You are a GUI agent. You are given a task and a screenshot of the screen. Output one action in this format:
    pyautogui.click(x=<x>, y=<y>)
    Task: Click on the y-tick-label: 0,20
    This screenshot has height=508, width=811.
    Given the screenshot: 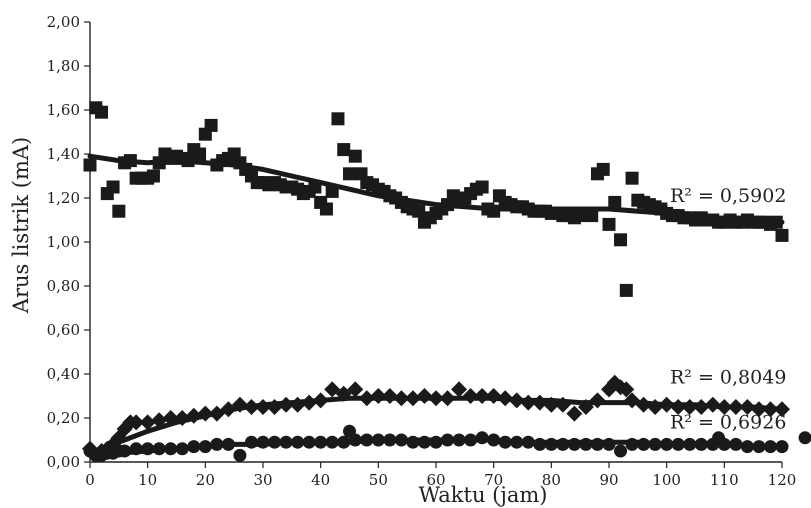 What is the action you would take?
    pyautogui.click(x=63, y=418)
    